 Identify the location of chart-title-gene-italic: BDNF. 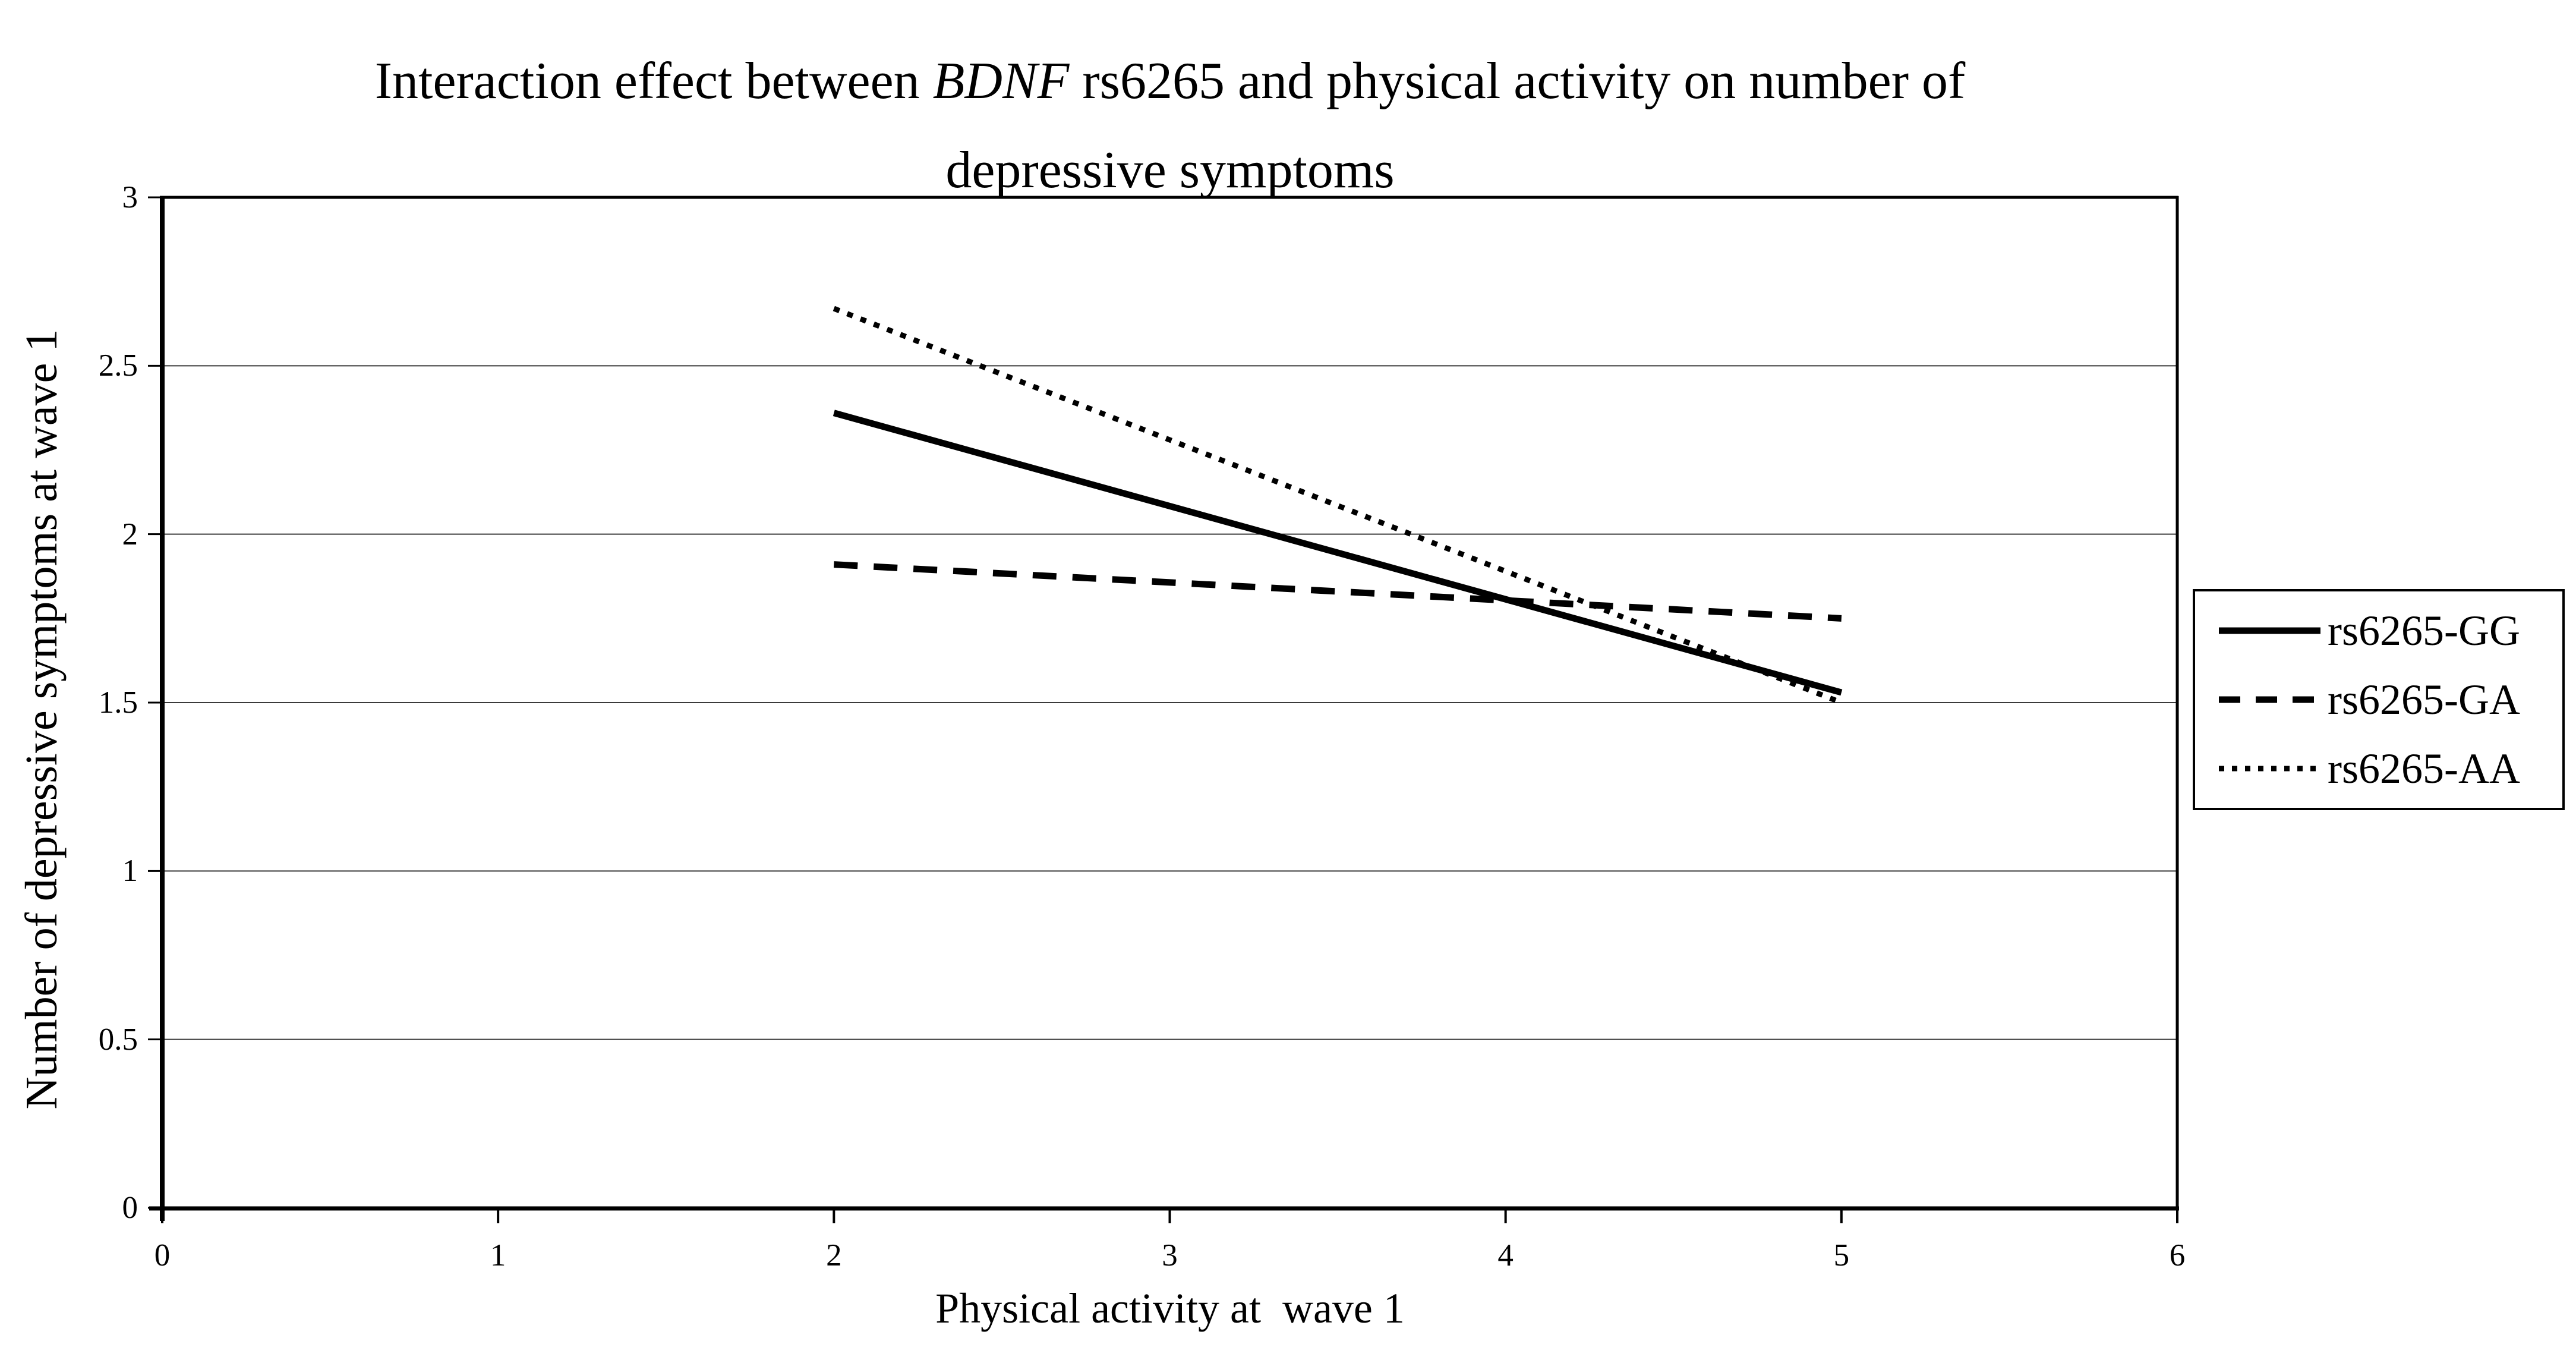
(1001, 81).